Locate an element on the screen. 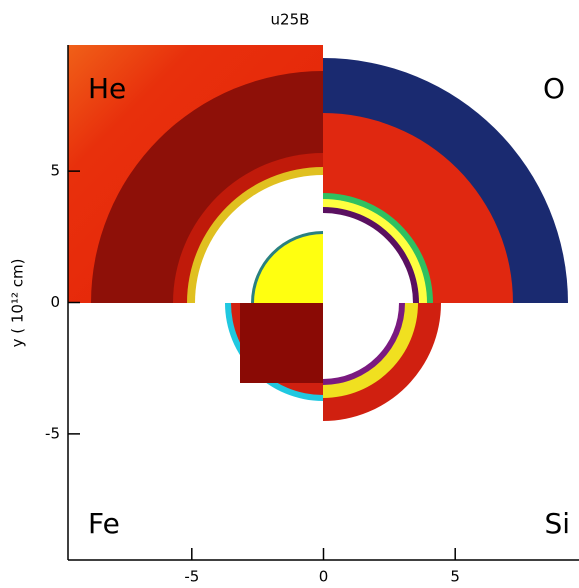 The image size is (579, 588). x-tick-label: 0 is located at coordinates (324, 577).